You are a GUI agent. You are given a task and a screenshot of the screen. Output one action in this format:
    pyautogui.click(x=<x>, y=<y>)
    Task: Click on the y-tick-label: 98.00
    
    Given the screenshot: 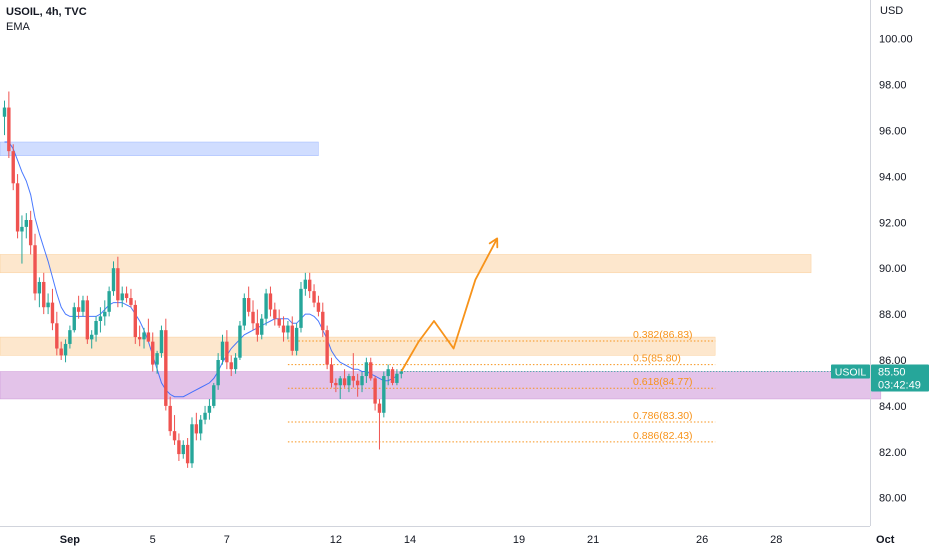 What is the action you would take?
    pyautogui.click(x=893, y=86)
    